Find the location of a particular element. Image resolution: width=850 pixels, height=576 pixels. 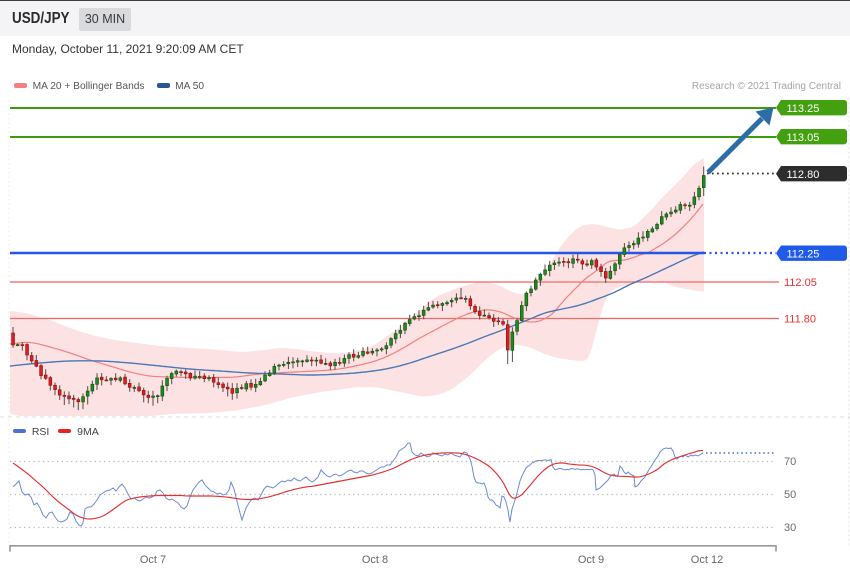

svg-text: 113.05 is located at coordinates (803, 138).